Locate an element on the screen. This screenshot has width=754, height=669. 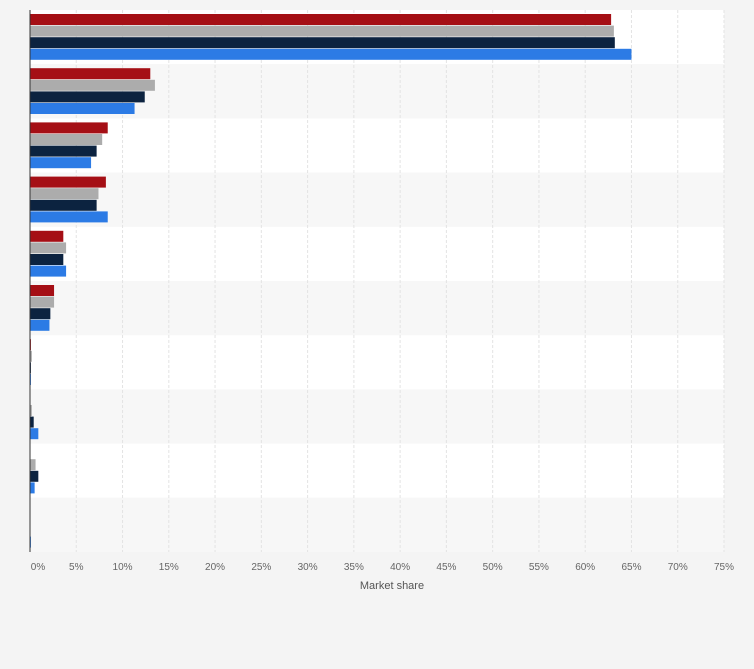
x-tick-label: 50% is located at coordinates (493, 567).